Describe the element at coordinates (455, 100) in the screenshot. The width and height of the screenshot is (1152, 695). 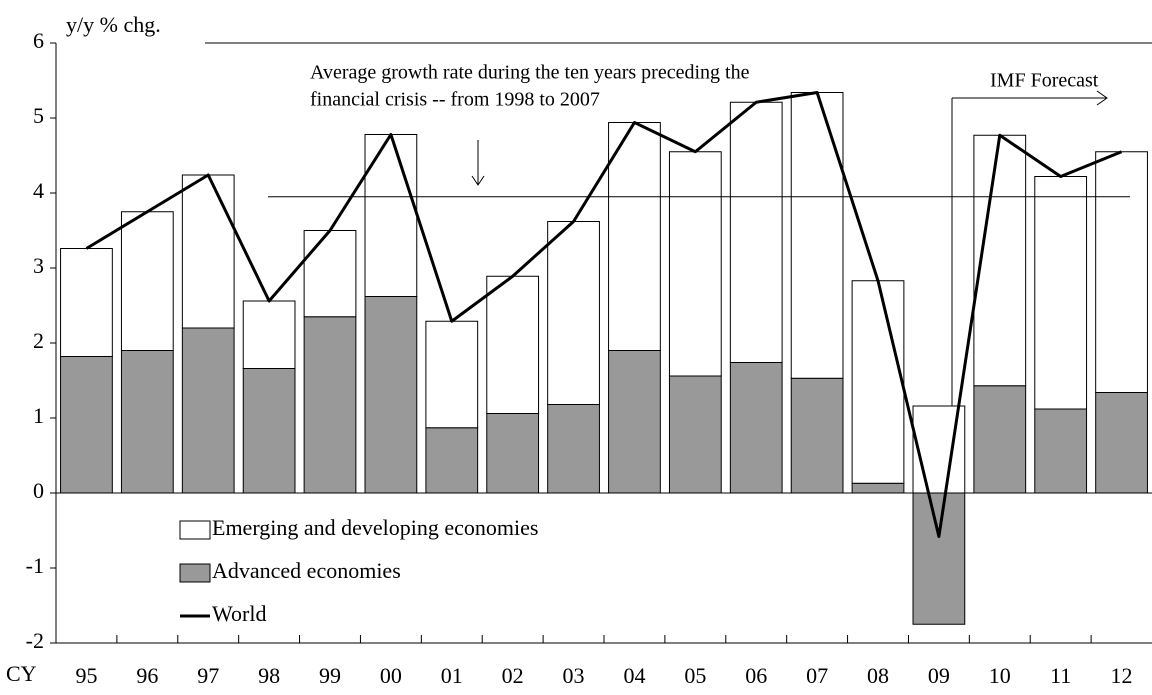
I see `annotation: financial crisis -- from 1998 to 2007` at that location.